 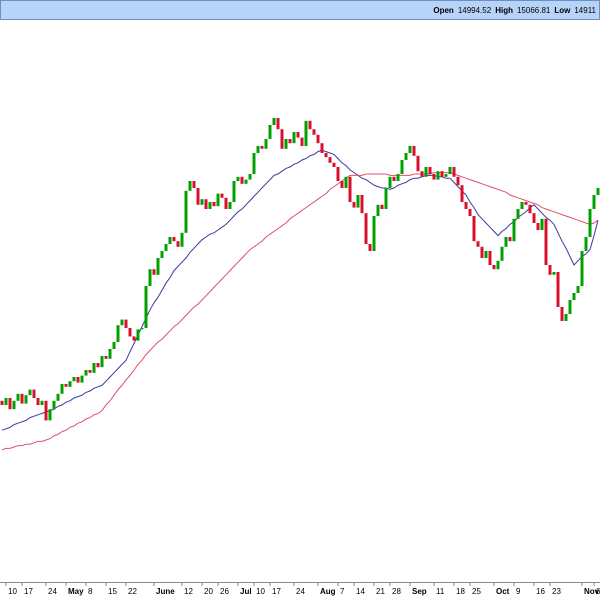 What do you see at coordinates (514, 10) in the screenshot?
I see `quote-header: Open 14994.52 High 15066.81 Low 14911` at bounding box center [514, 10].